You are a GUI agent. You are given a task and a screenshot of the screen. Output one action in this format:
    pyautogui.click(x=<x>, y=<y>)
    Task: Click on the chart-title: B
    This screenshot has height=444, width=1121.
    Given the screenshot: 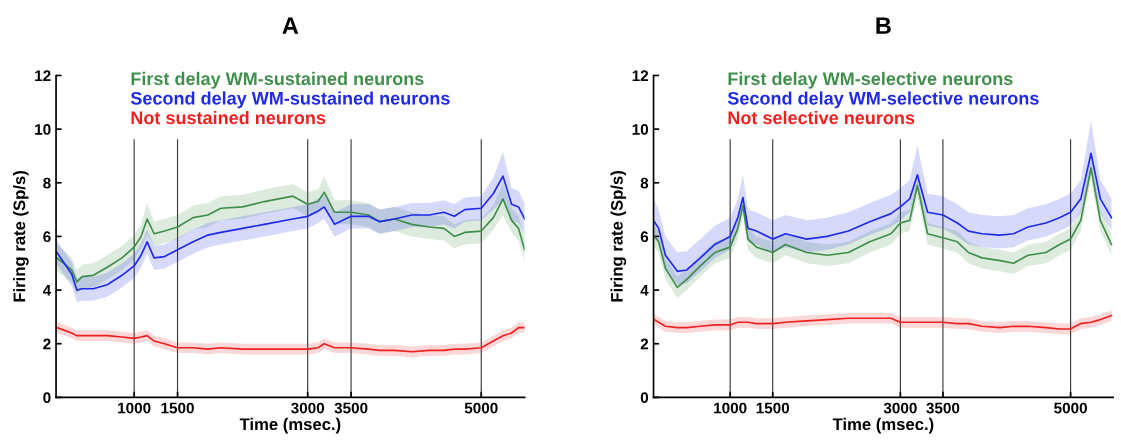 What is the action you would take?
    pyautogui.click(x=883, y=25)
    